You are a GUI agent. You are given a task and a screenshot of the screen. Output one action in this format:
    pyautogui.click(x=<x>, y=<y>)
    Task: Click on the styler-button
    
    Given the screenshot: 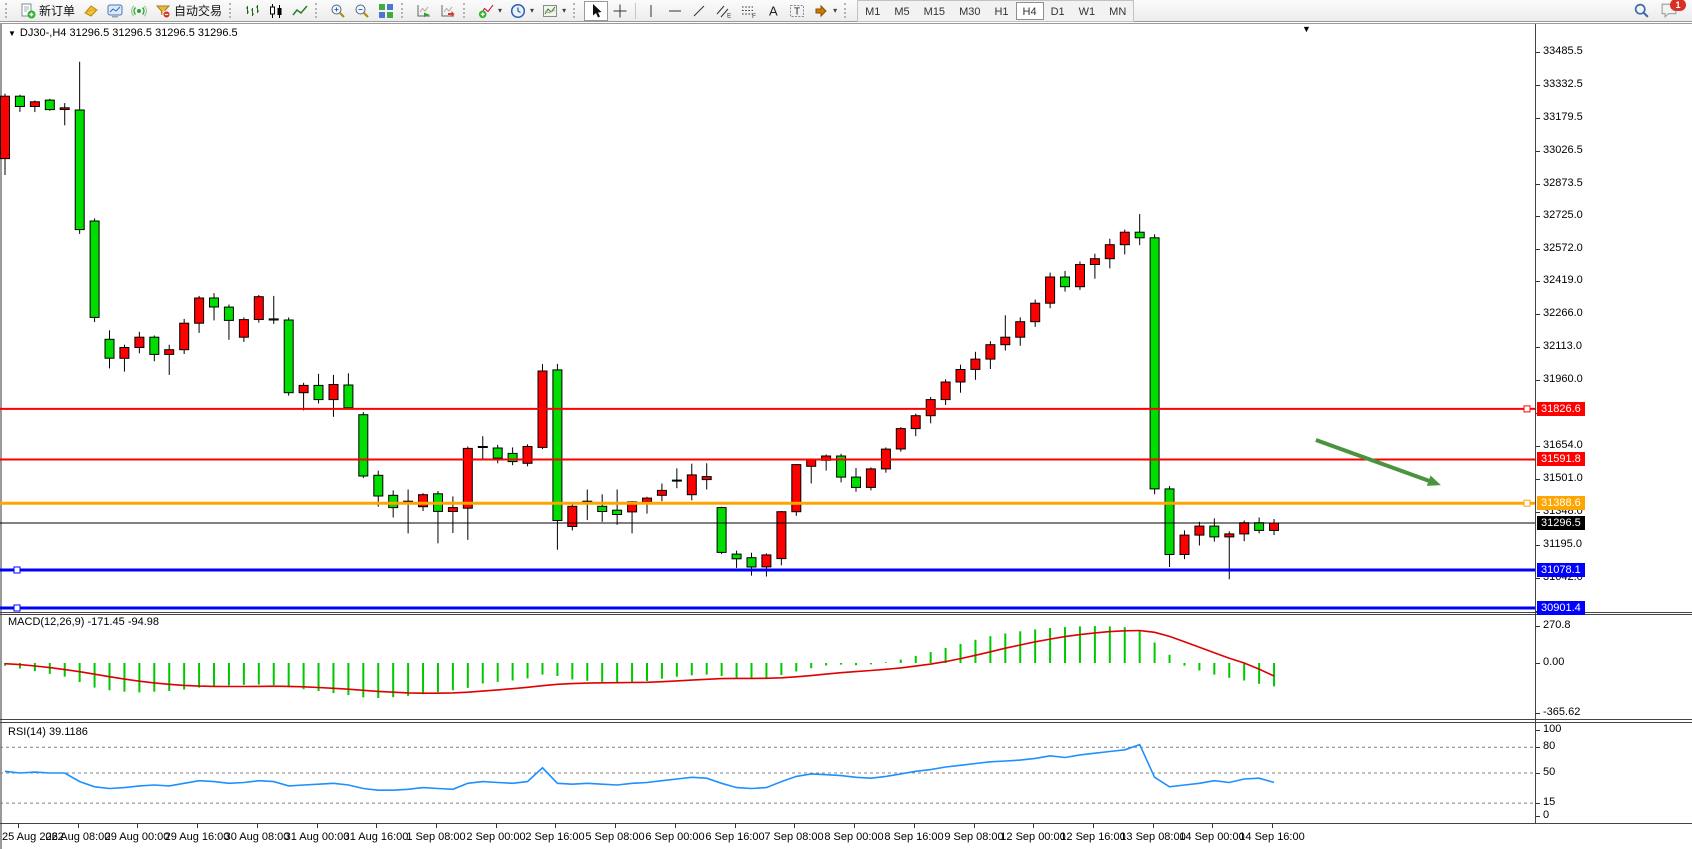 What is the action you would take?
    pyautogui.click(x=91, y=11)
    